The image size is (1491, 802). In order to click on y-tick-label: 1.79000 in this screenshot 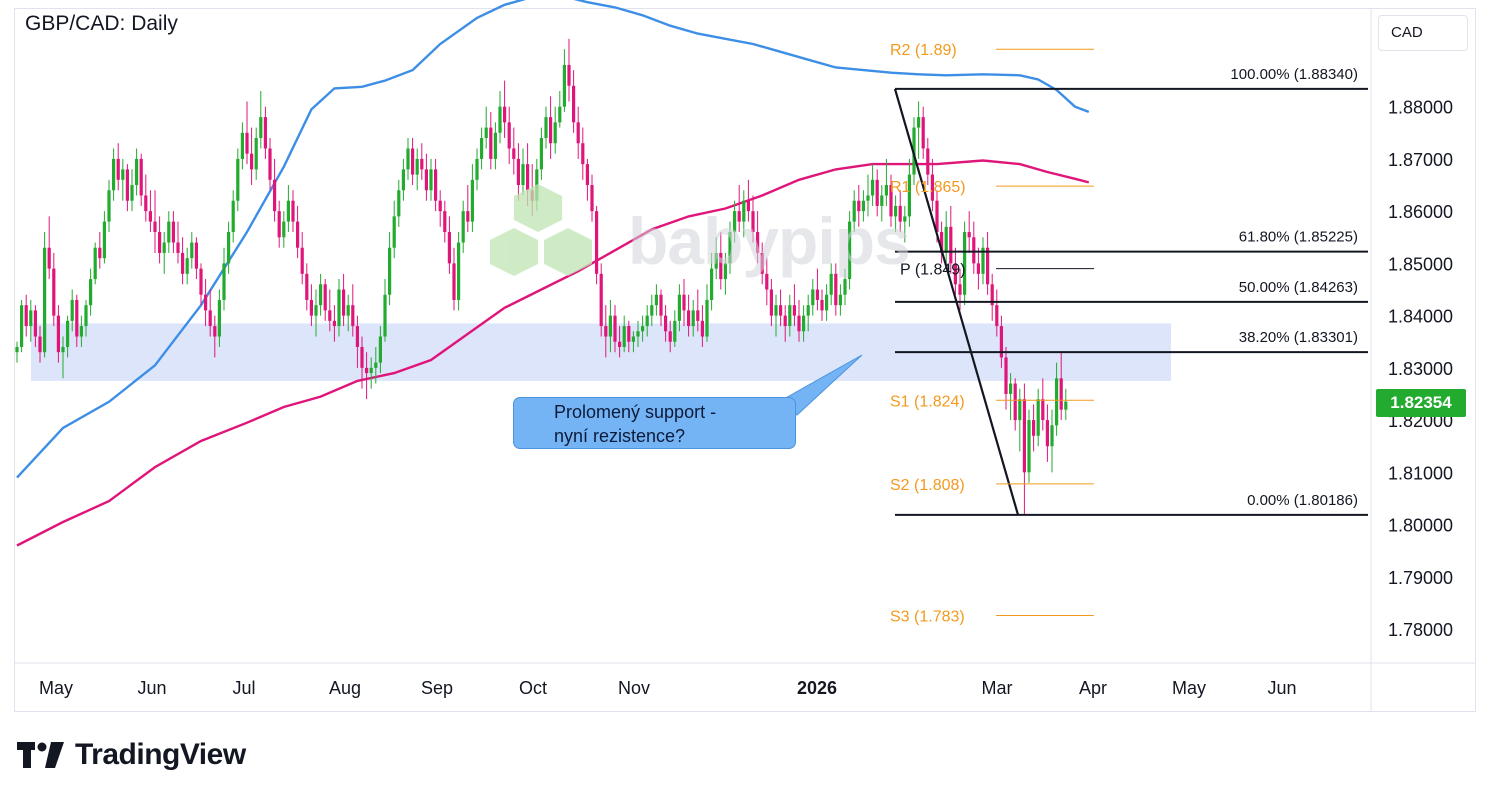, I will do `click(1420, 578)`.